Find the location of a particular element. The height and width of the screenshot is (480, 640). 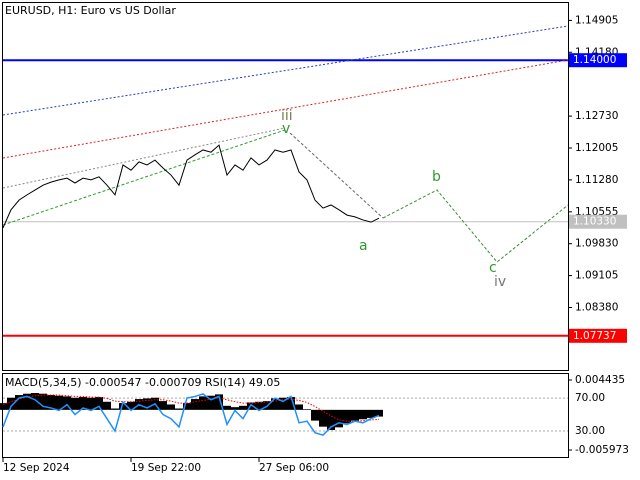

wave-label: iv is located at coordinates (500, 282).